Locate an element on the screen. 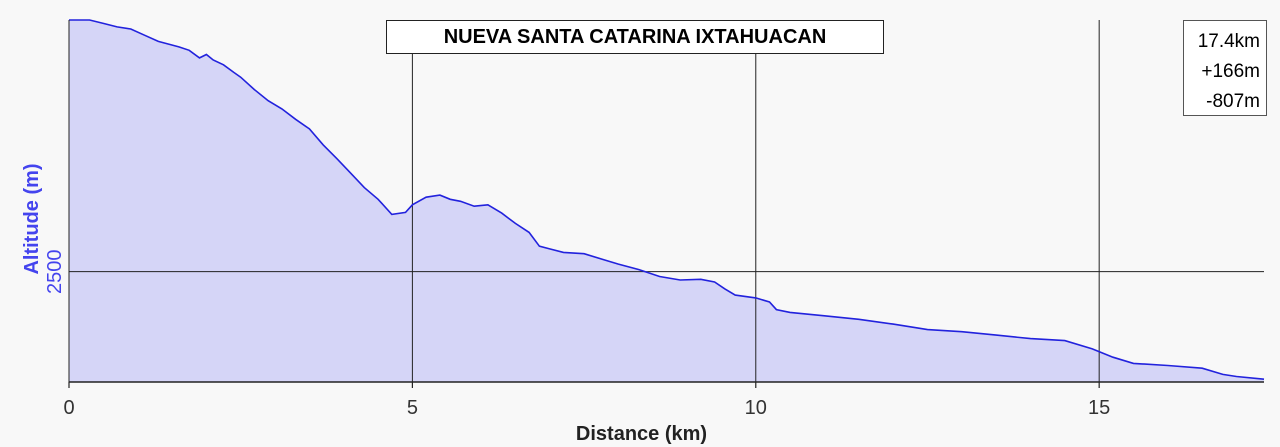  chart-title: NUEVA SANTA CATARINA IXTAHUACAN is located at coordinates (635, 37).